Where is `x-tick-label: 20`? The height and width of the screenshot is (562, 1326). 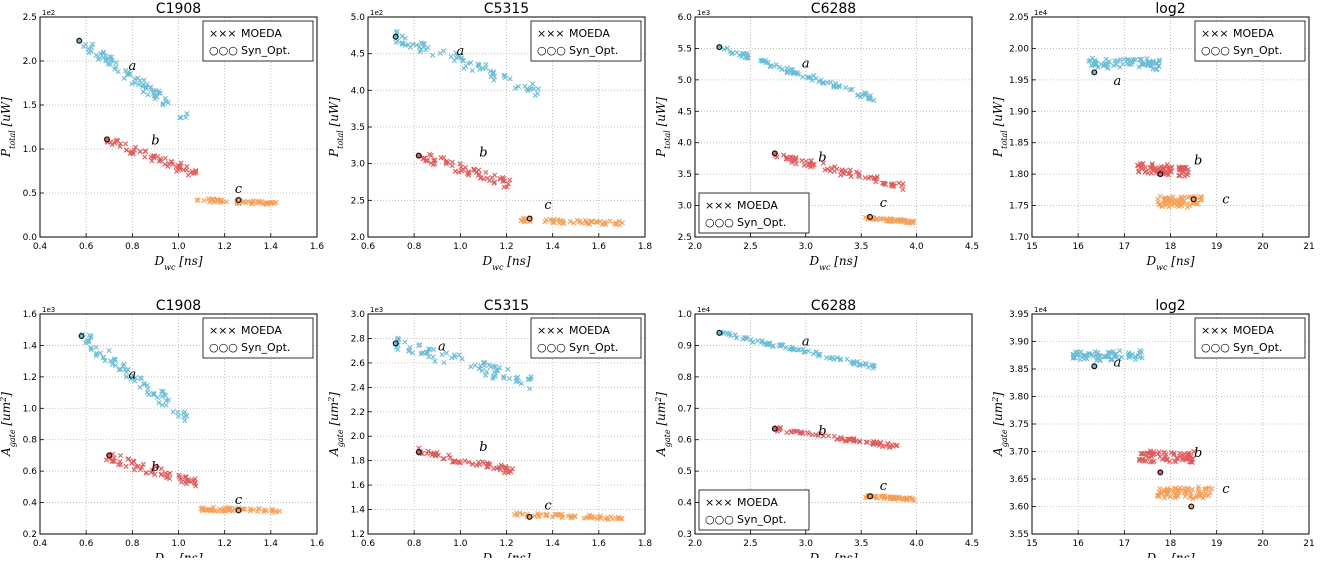 x-tick-label: 20 is located at coordinates (1263, 247).